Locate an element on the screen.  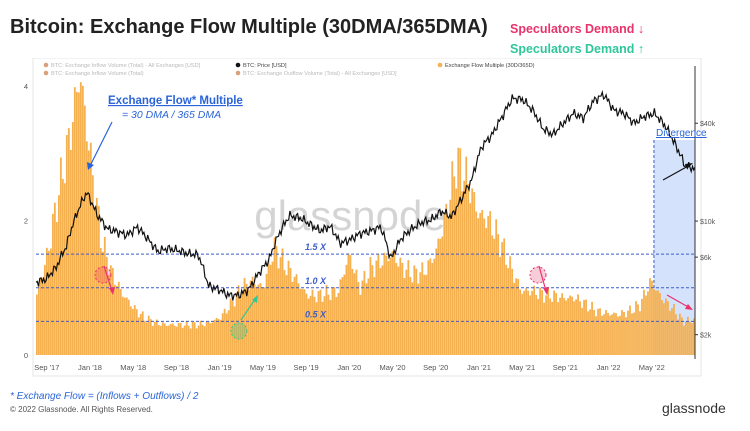
formula-pointer-line is located at coordinates (101, 144).